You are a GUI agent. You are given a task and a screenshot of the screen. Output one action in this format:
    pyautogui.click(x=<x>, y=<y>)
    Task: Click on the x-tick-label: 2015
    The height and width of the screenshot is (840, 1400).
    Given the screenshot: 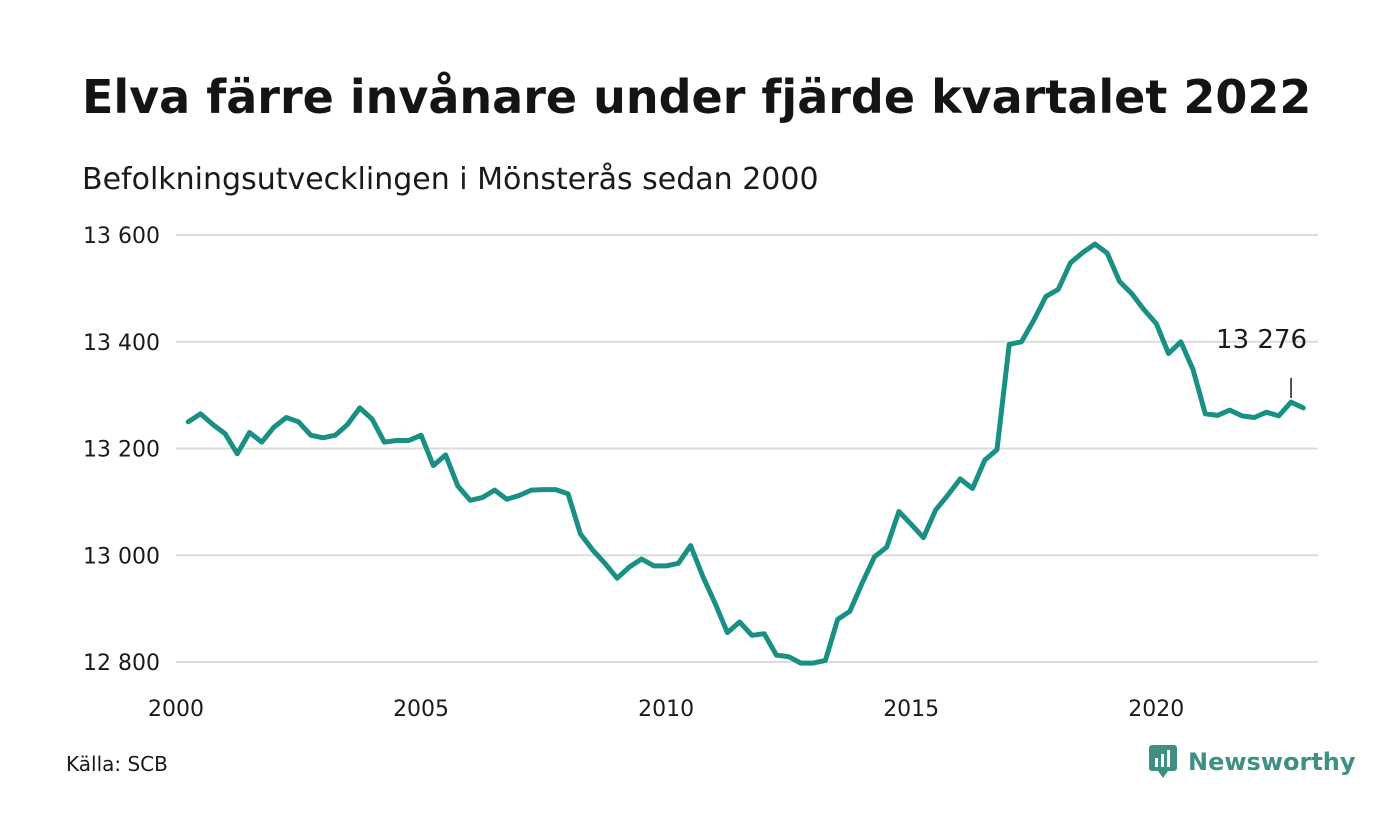 What is the action you would take?
    pyautogui.click(x=911, y=709)
    